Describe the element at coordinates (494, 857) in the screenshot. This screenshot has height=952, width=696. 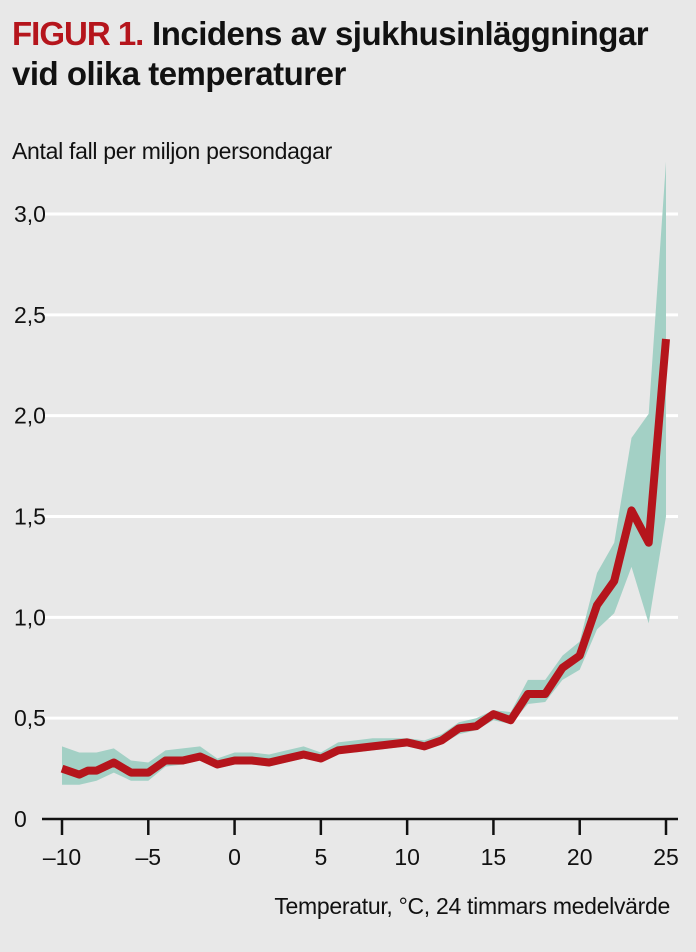
I see `x-tick-label: 15` at that location.